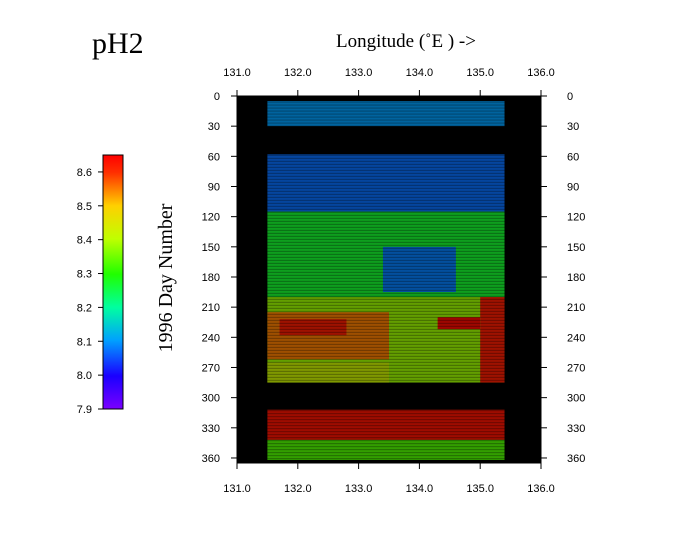 The height and width of the screenshot is (550, 700). What do you see at coordinates (541, 73) in the screenshot?
I see `x-tick-label-top: 136.0` at bounding box center [541, 73].